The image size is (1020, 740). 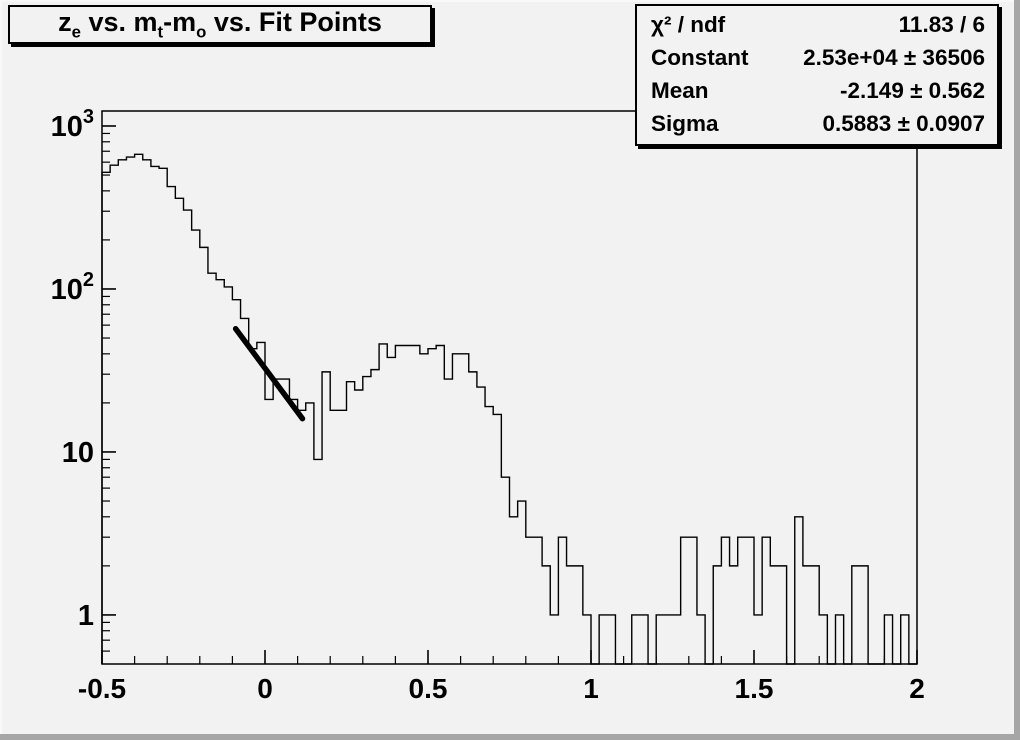 I want to click on stats-row-sigma: Sigma 0.5883 ± 0.0907, so click(x=817, y=124).